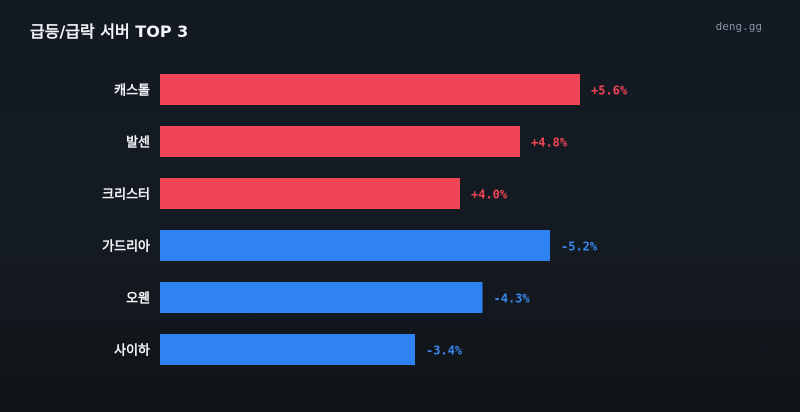  Describe the element at coordinates (609, 91) in the screenshot. I see `value-label: +5.6%` at that location.